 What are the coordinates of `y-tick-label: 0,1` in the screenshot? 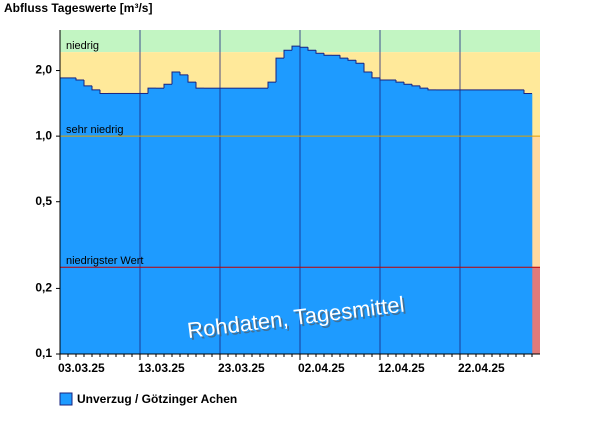 It's located at (43, 353).